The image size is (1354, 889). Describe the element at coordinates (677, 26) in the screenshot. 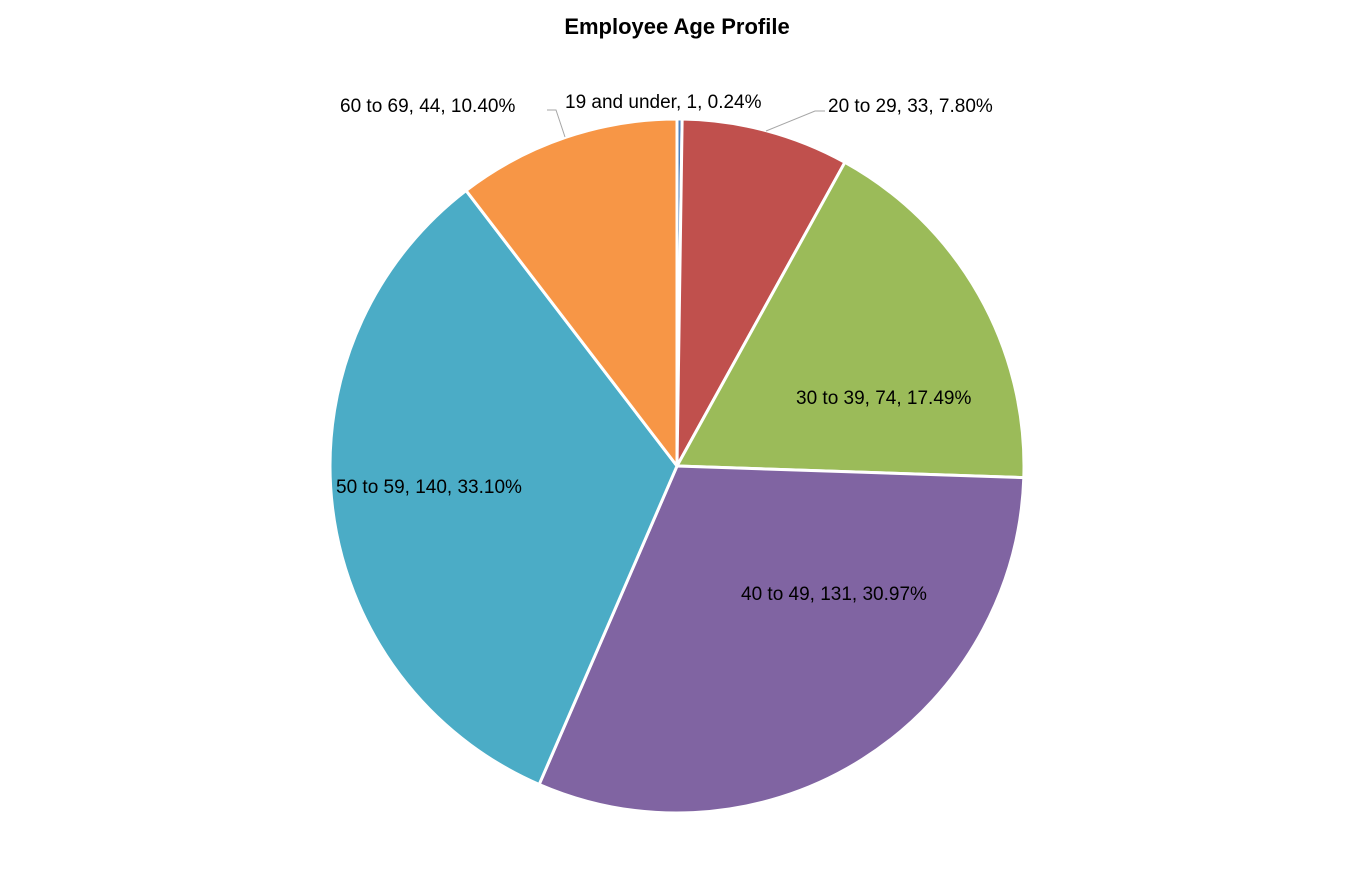

I see `chart-title: Employee Age Profile` at that location.